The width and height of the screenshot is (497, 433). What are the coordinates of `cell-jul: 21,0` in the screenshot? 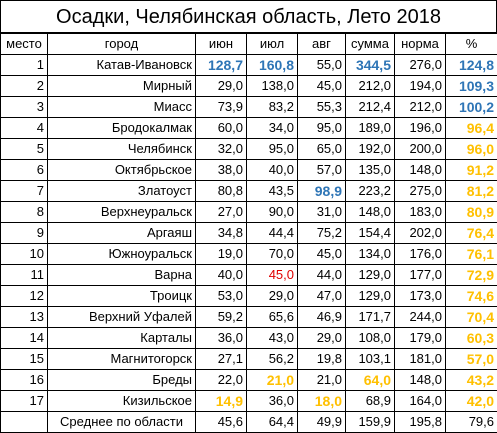 It's located at (272, 380).